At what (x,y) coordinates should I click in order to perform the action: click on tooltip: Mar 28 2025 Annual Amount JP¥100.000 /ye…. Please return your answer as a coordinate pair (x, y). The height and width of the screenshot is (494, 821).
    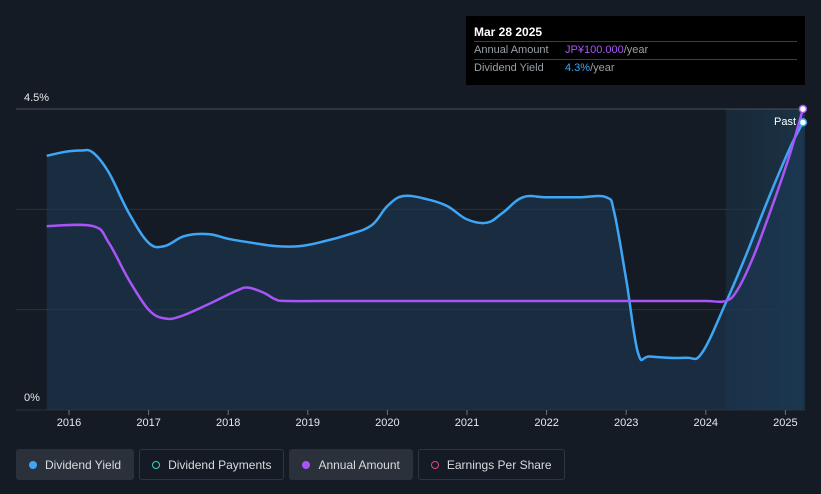
    Looking at the image, I should click on (635, 50).